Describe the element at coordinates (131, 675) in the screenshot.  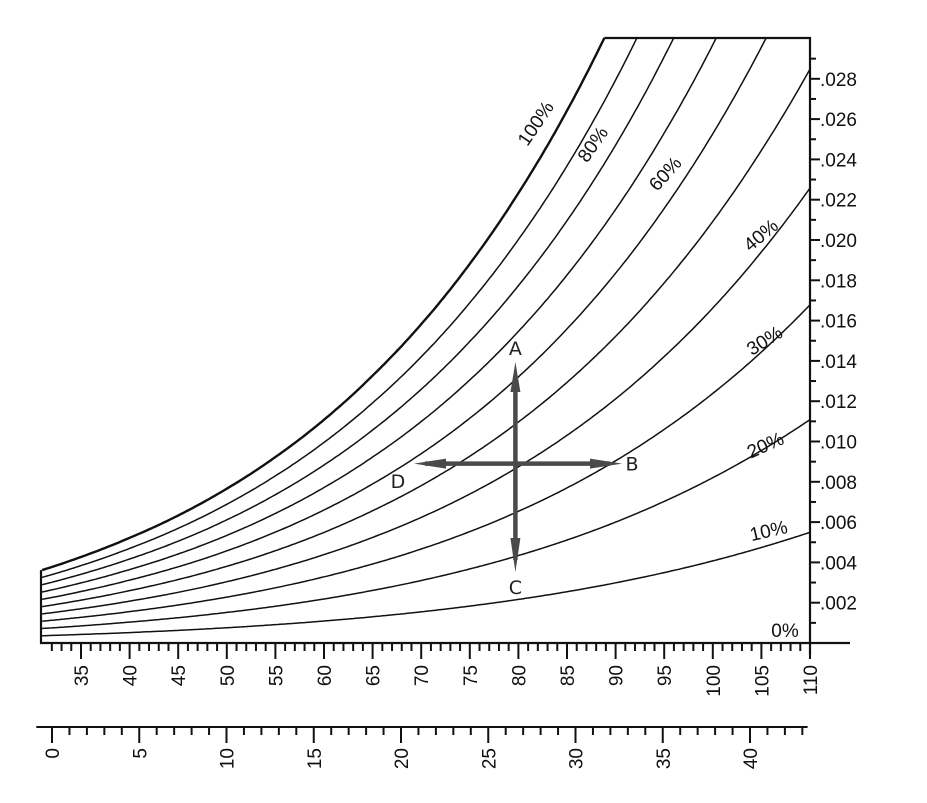
I see `x-tick-label-f: 40` at that location.